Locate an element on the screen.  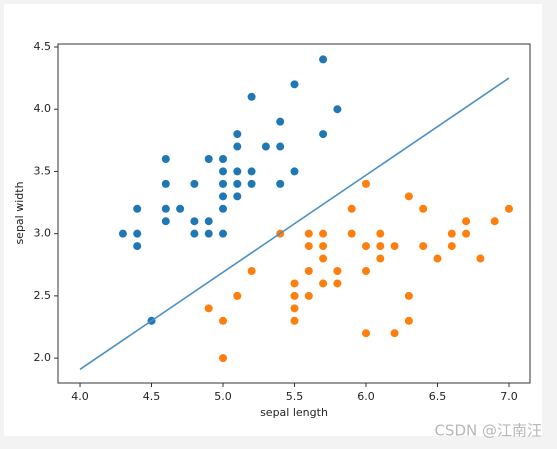
x-tick-label: 6.0 is located at coordinates (366, 396).